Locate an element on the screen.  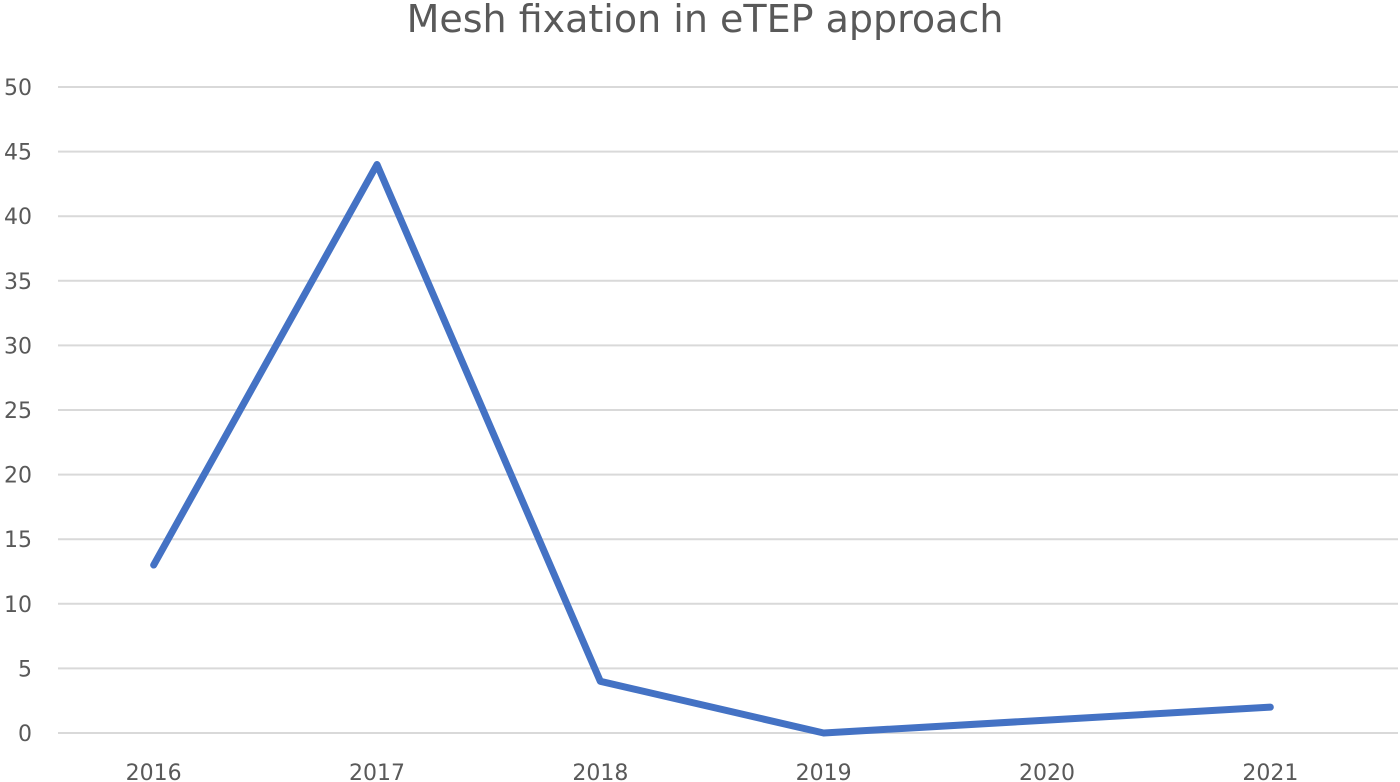
y-tick-label: 10 is located at coordinates (18, 605).